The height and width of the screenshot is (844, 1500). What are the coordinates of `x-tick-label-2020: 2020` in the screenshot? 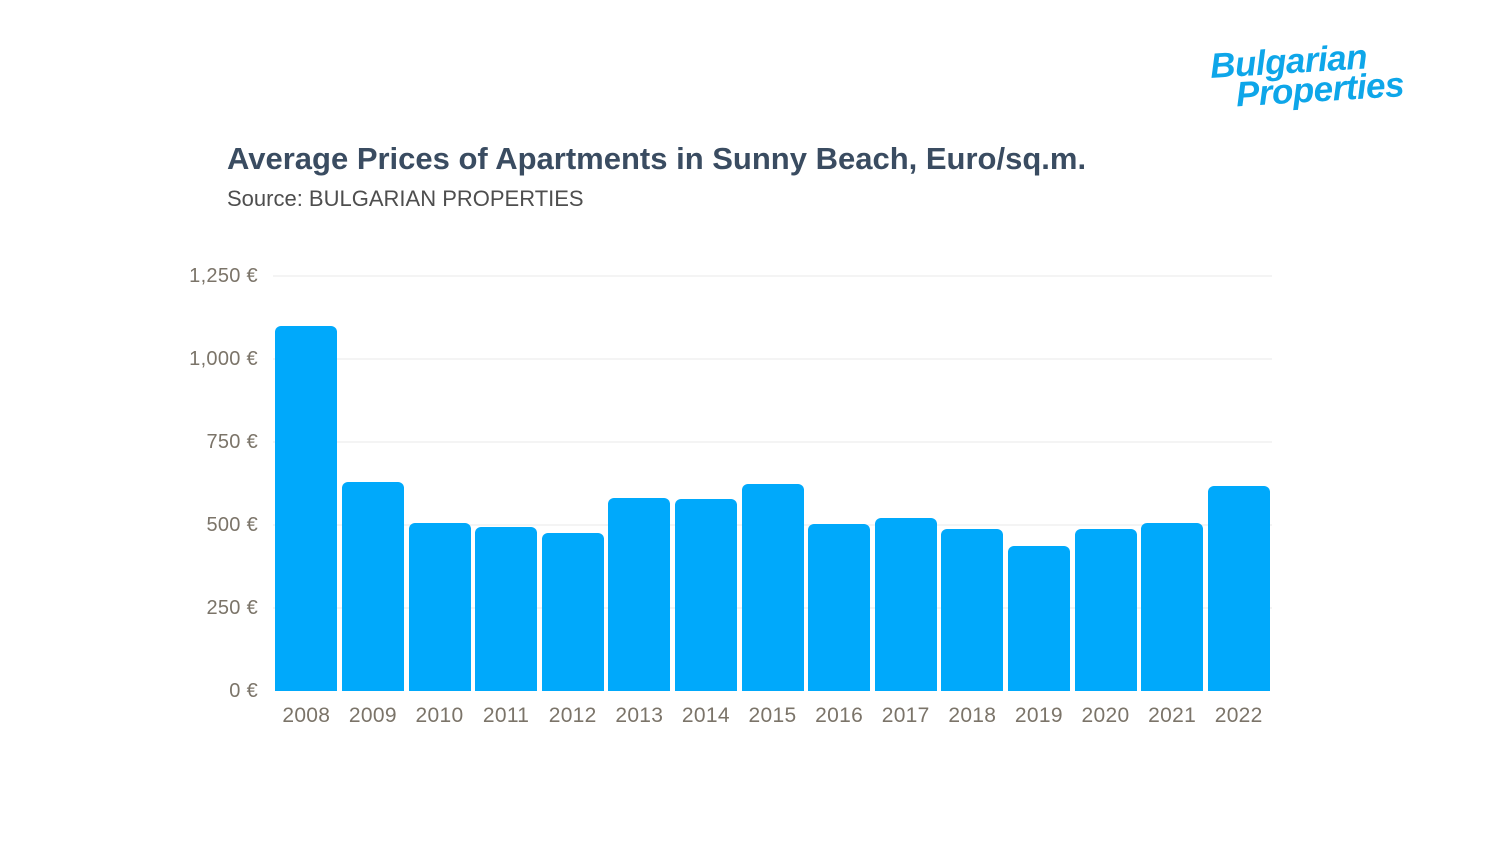 It's located at (1105, 715).